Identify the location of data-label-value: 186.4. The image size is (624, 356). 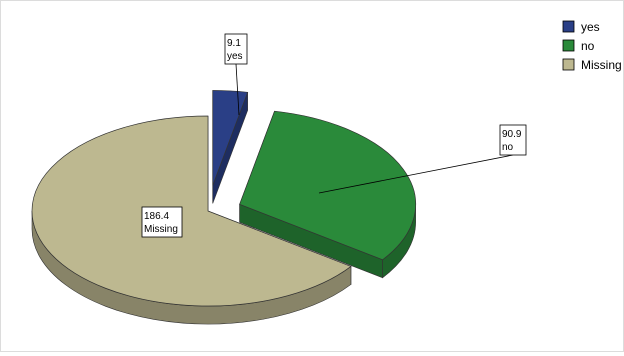
(156, 216).